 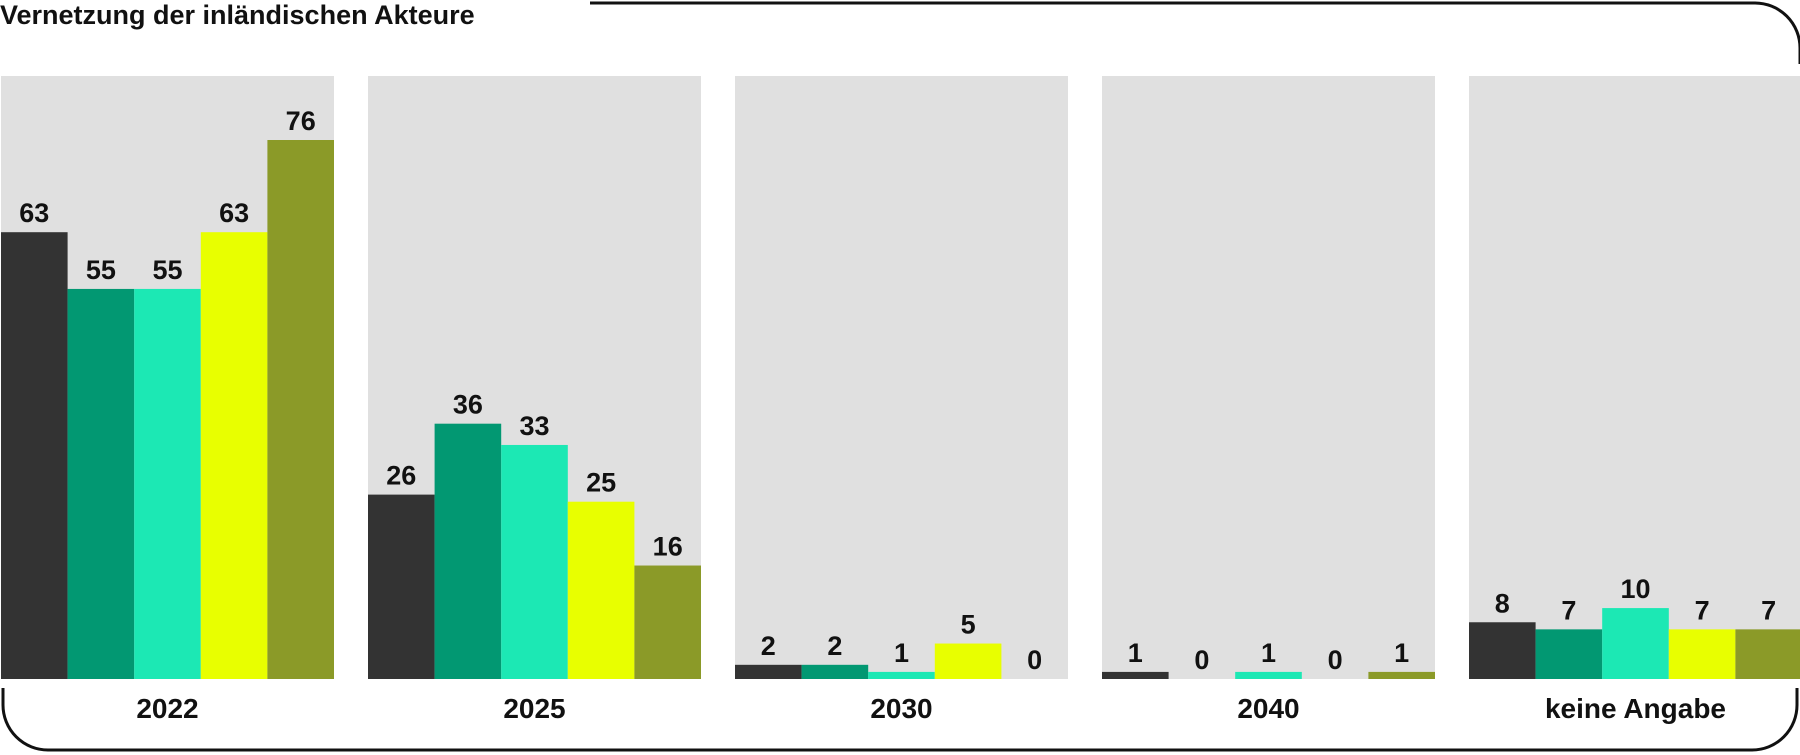 I want to click on value-label-2022-4: 63, so click(x=234, y=213).